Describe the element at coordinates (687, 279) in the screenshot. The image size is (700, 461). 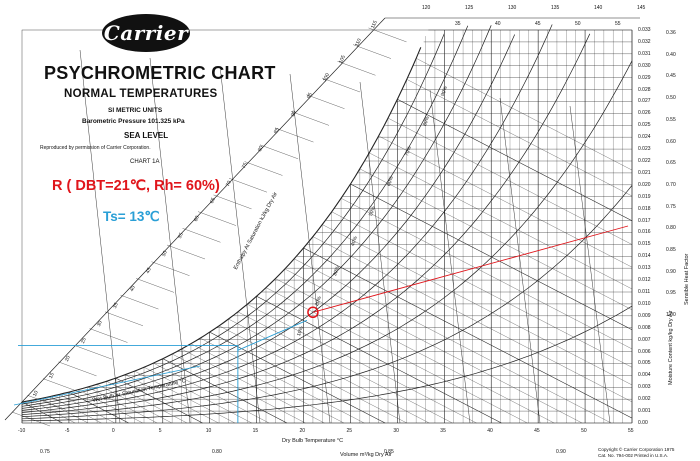
I see `shf-axis-label: Sensible Heat Factor` at that location.